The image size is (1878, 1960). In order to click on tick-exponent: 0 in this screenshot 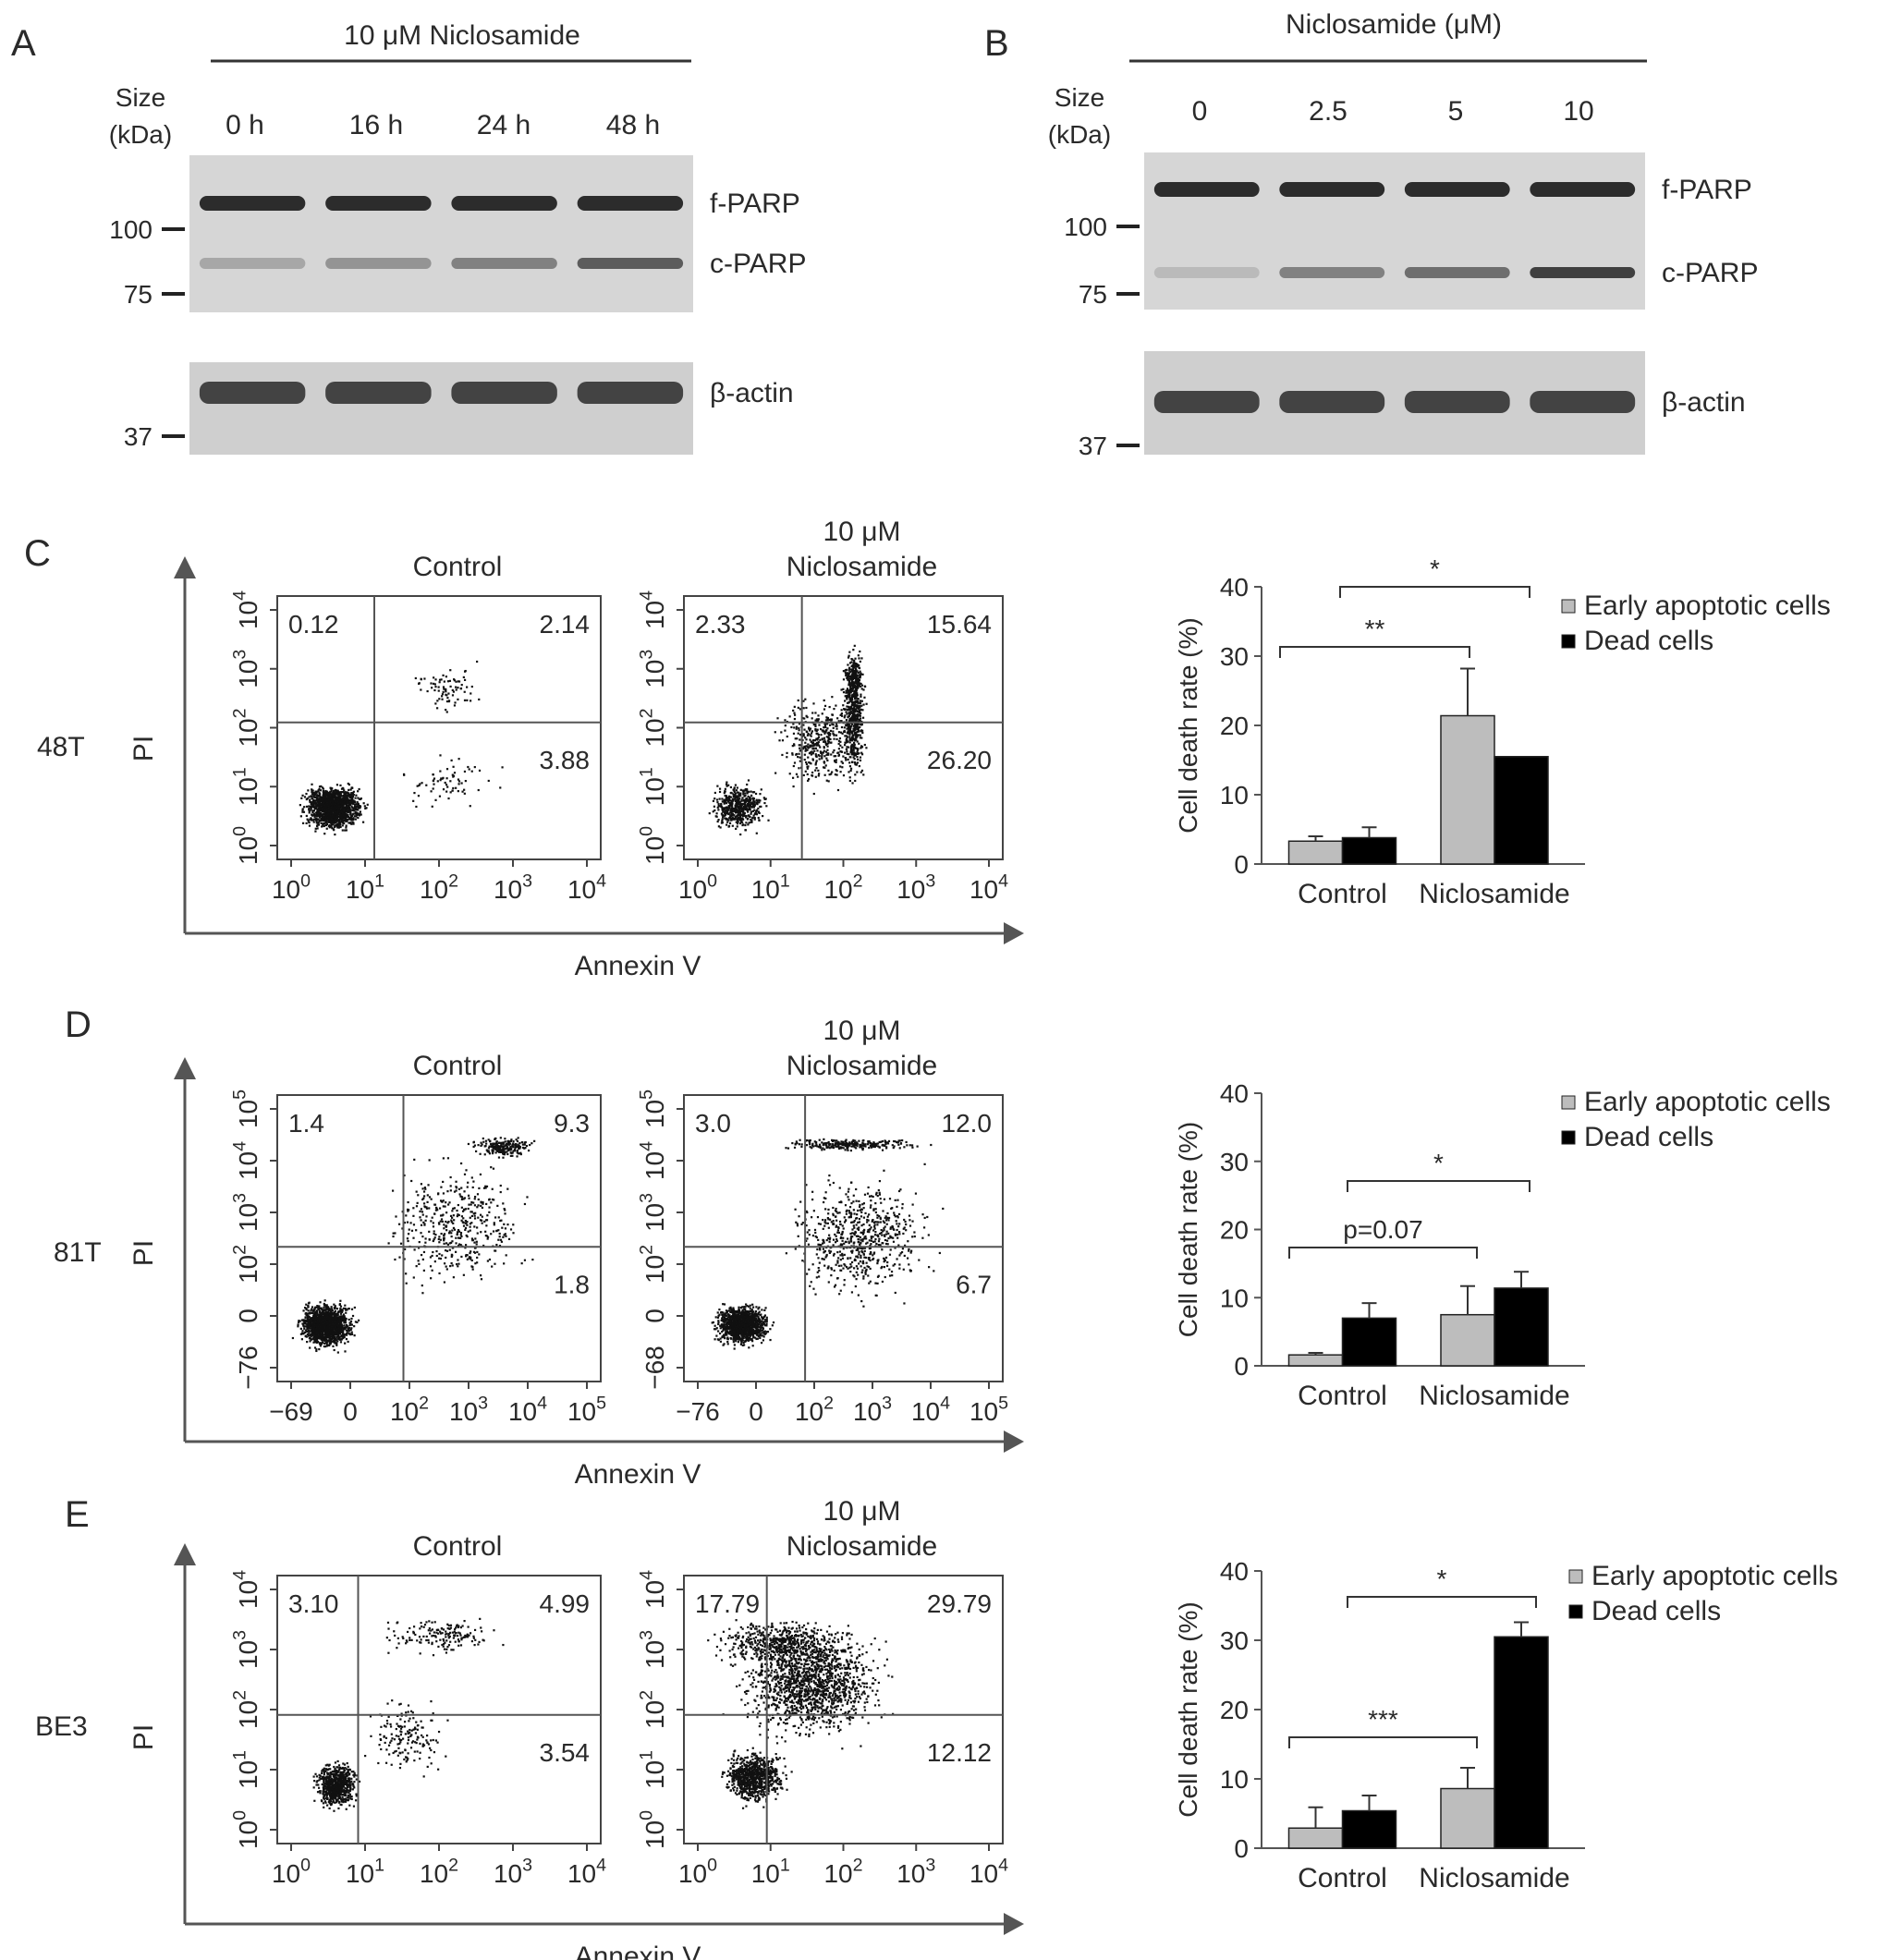, I will do `click(305, 880)`.